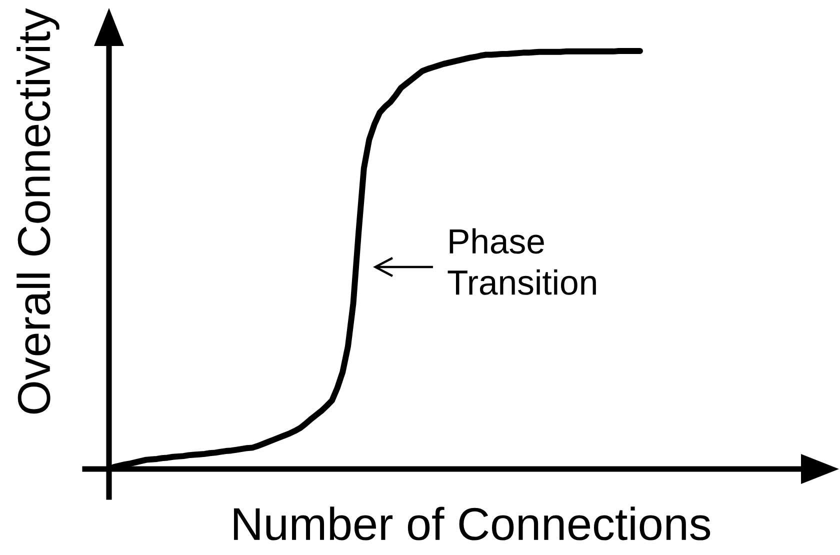  What do you see at coordinates (38, 211) in the screenshot?
I see `y-axis-title: Overall Connectivity` at bounding box center [38, 211].